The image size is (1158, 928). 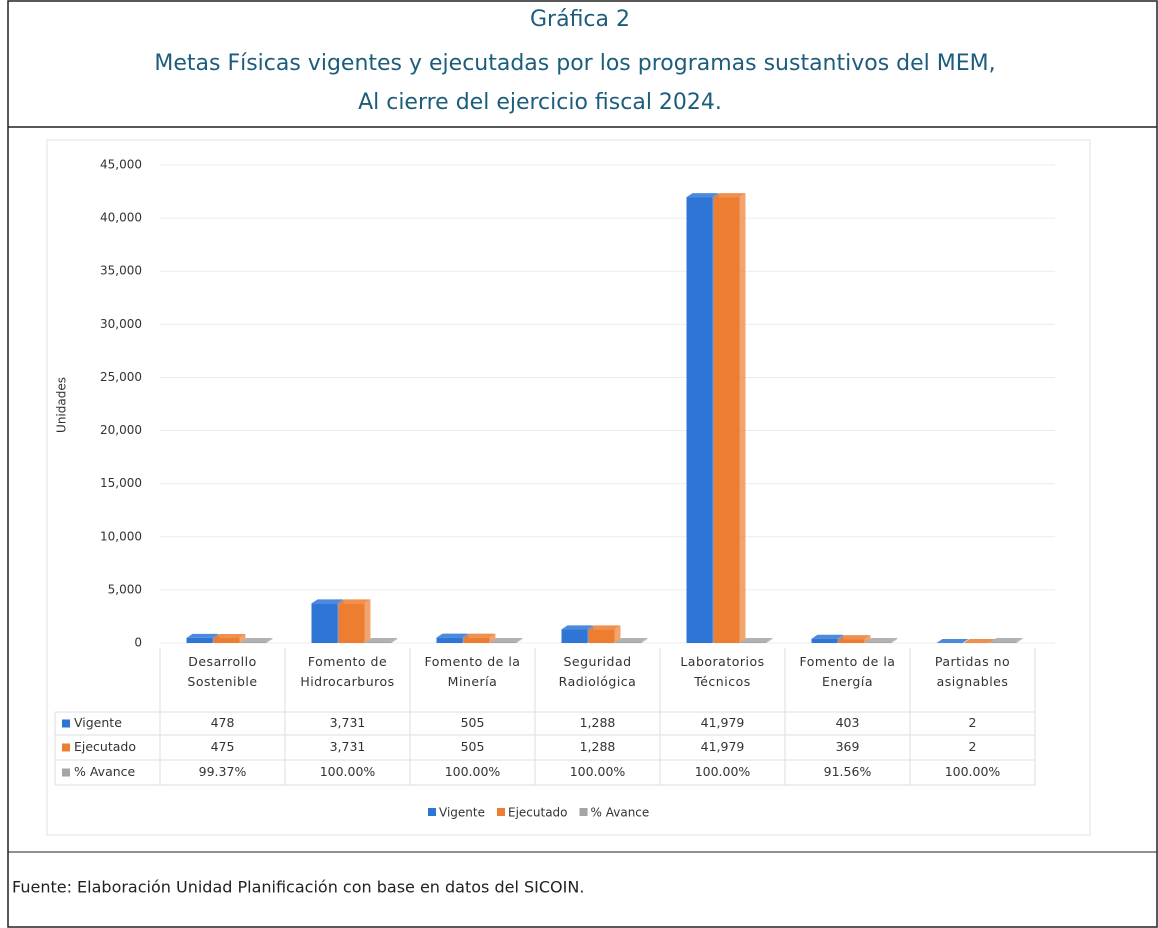 What do you see at coordinates (347, 671) in the screenshot?
I see `x-tick-label: Fomento de Hidrocarburos` at bounding box center [347, 671].